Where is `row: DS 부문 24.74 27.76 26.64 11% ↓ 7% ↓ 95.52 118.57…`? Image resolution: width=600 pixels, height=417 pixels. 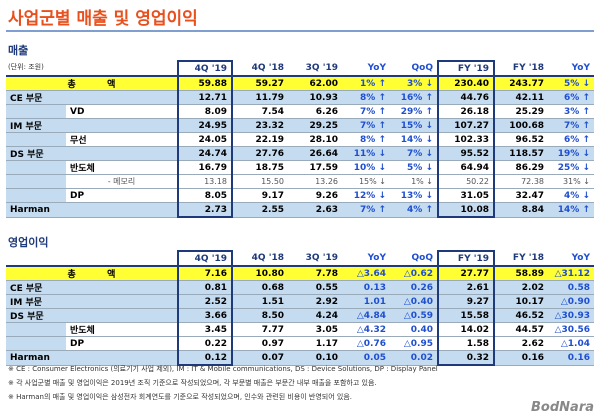 row: DS 부문 24.74 27.76 26.64 11% ↓ 7% ↓ 95.52 118.57… is located at coordinates (300, 153).